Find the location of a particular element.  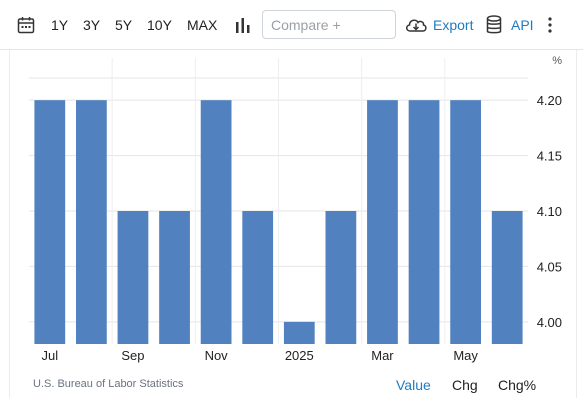

chart-toolbar: 1Y 3Y 5Y 10Y MAX Export API is located at coordinates (291, 25).